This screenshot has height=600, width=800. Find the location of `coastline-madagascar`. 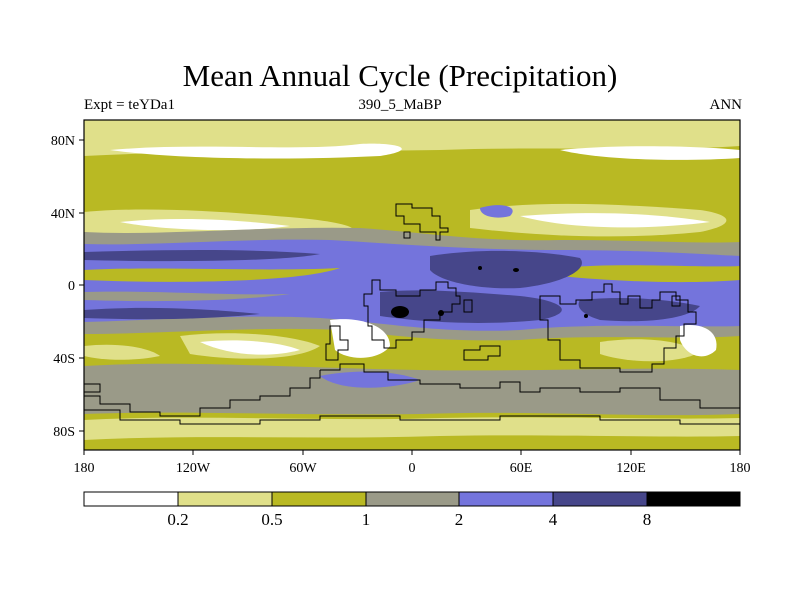

coastline-madagascar is located at coordinates (482, 353).